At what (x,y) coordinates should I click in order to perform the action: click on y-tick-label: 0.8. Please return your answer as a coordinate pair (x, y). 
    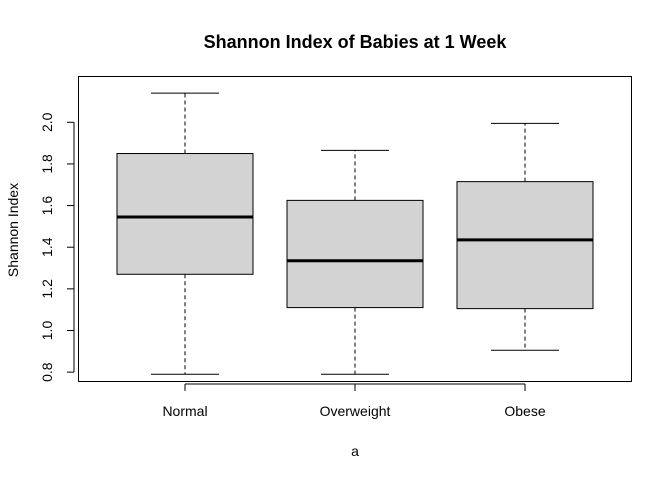
    Looking at the image, I should click on (47, 372).